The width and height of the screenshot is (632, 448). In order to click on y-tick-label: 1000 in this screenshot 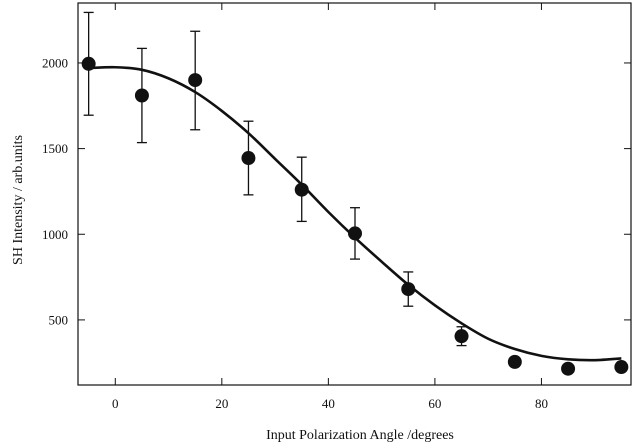, I will do `click(55, 234)`.